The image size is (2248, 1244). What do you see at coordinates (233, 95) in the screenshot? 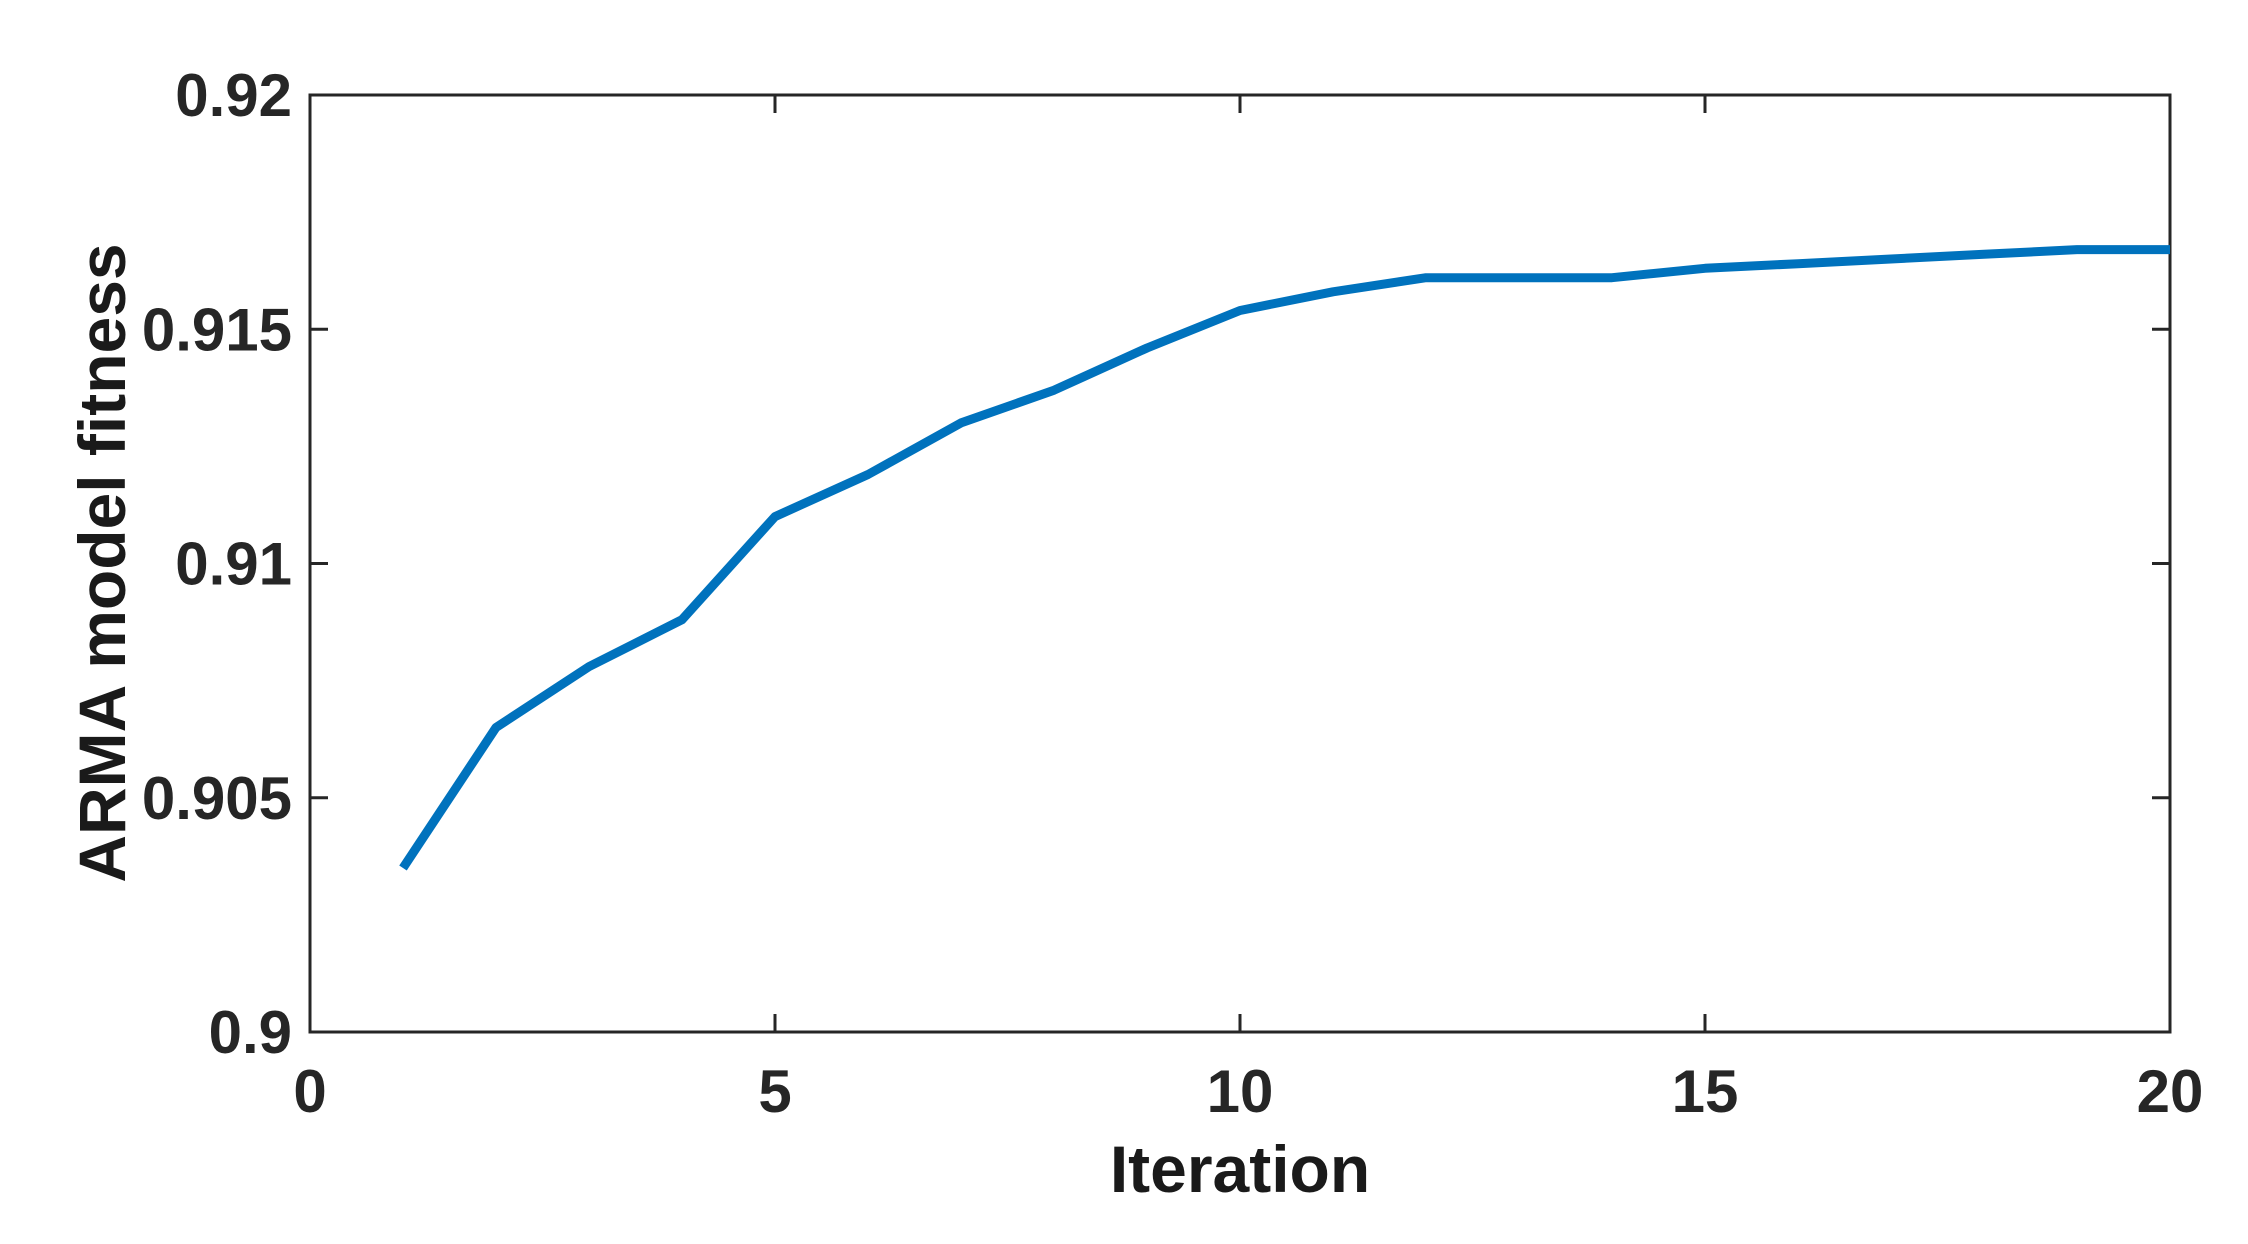
I see `y-tick-label: 0.92` at bounding box center [233, 95].